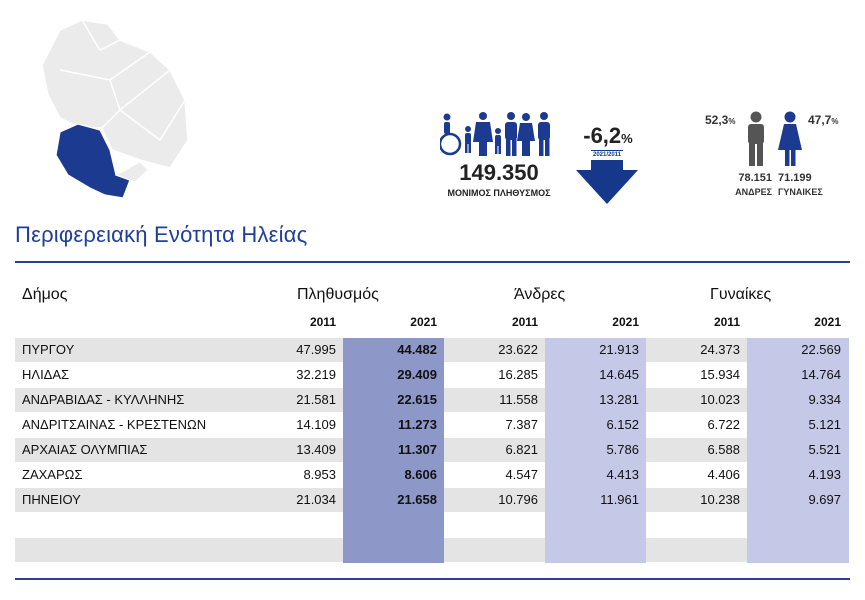  What do you see at coordinates (835, 121) in the screenshot?
I see `women-pct-unit: %` at bounding box center [835, 121].